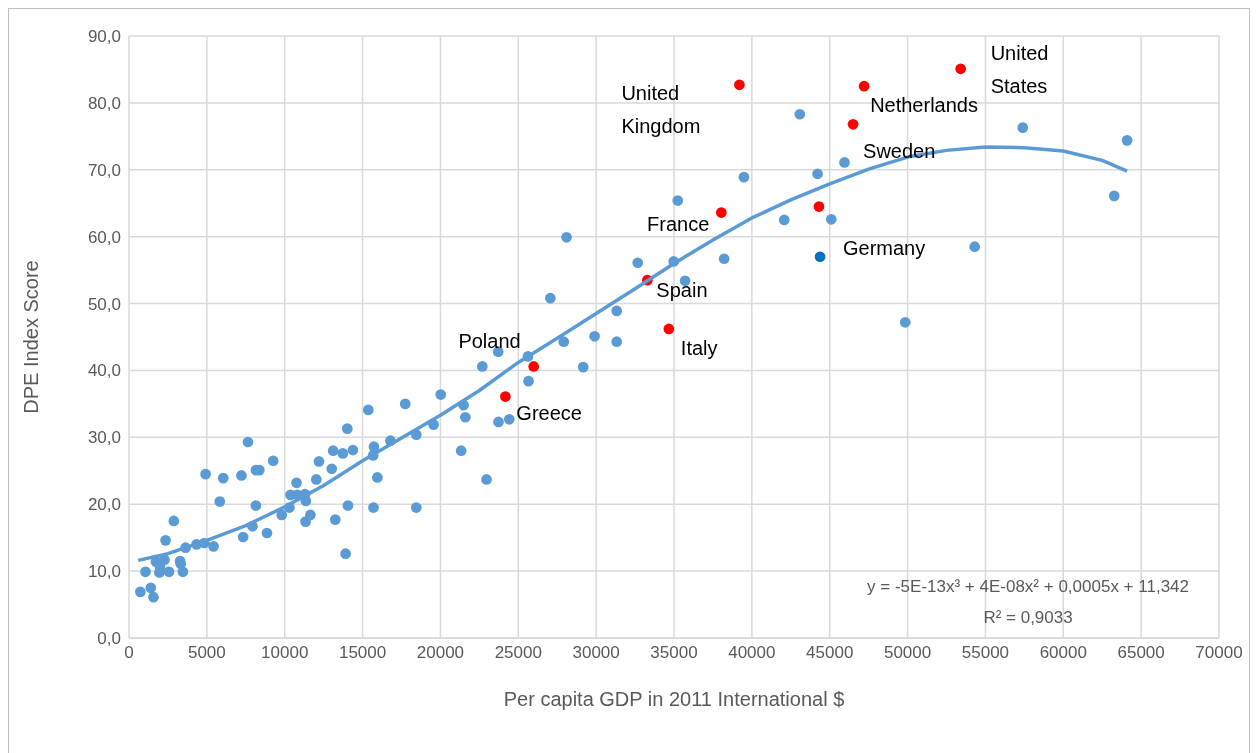  I want to click on y-tick-label: 90,0, so click(104, 37).